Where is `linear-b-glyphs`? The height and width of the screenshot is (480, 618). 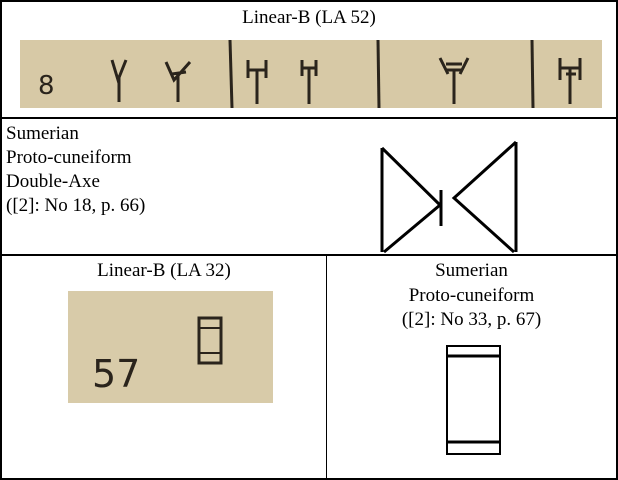 linear-b-glyphs is located at coordinates (346, 74).